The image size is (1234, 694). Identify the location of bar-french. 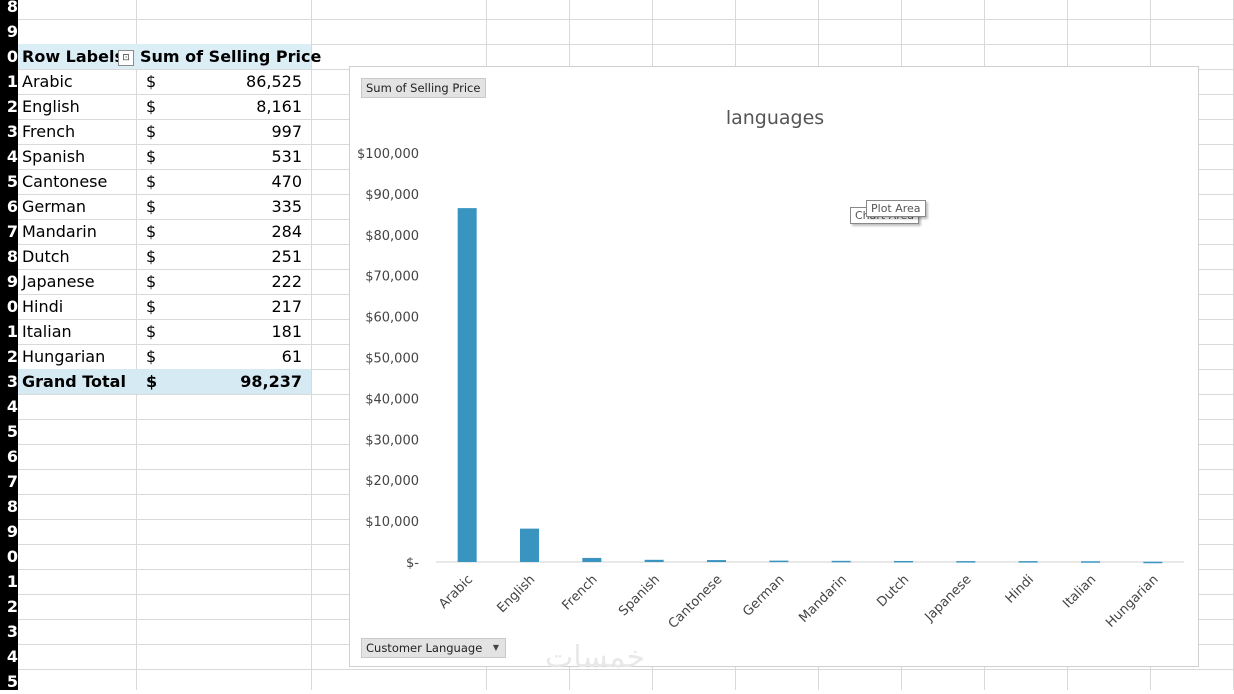
(592, 559).